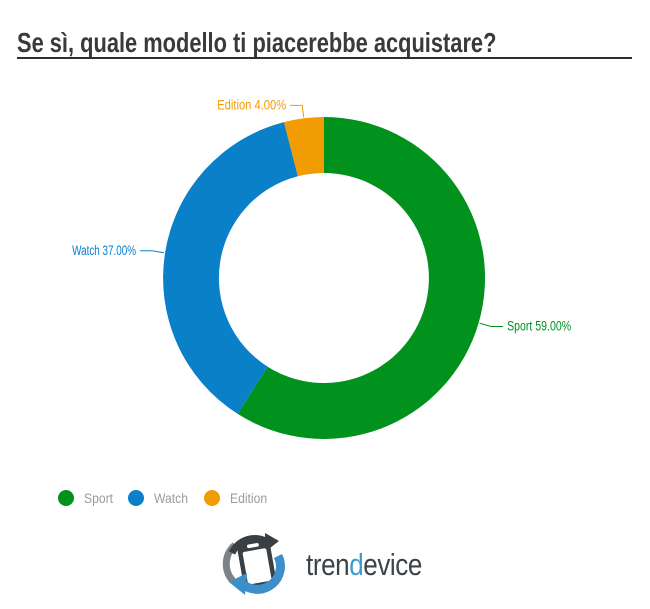 The height and width of the screenshot is (609, 650). I want to click on legend-swatch-sport, so click(66, 498).